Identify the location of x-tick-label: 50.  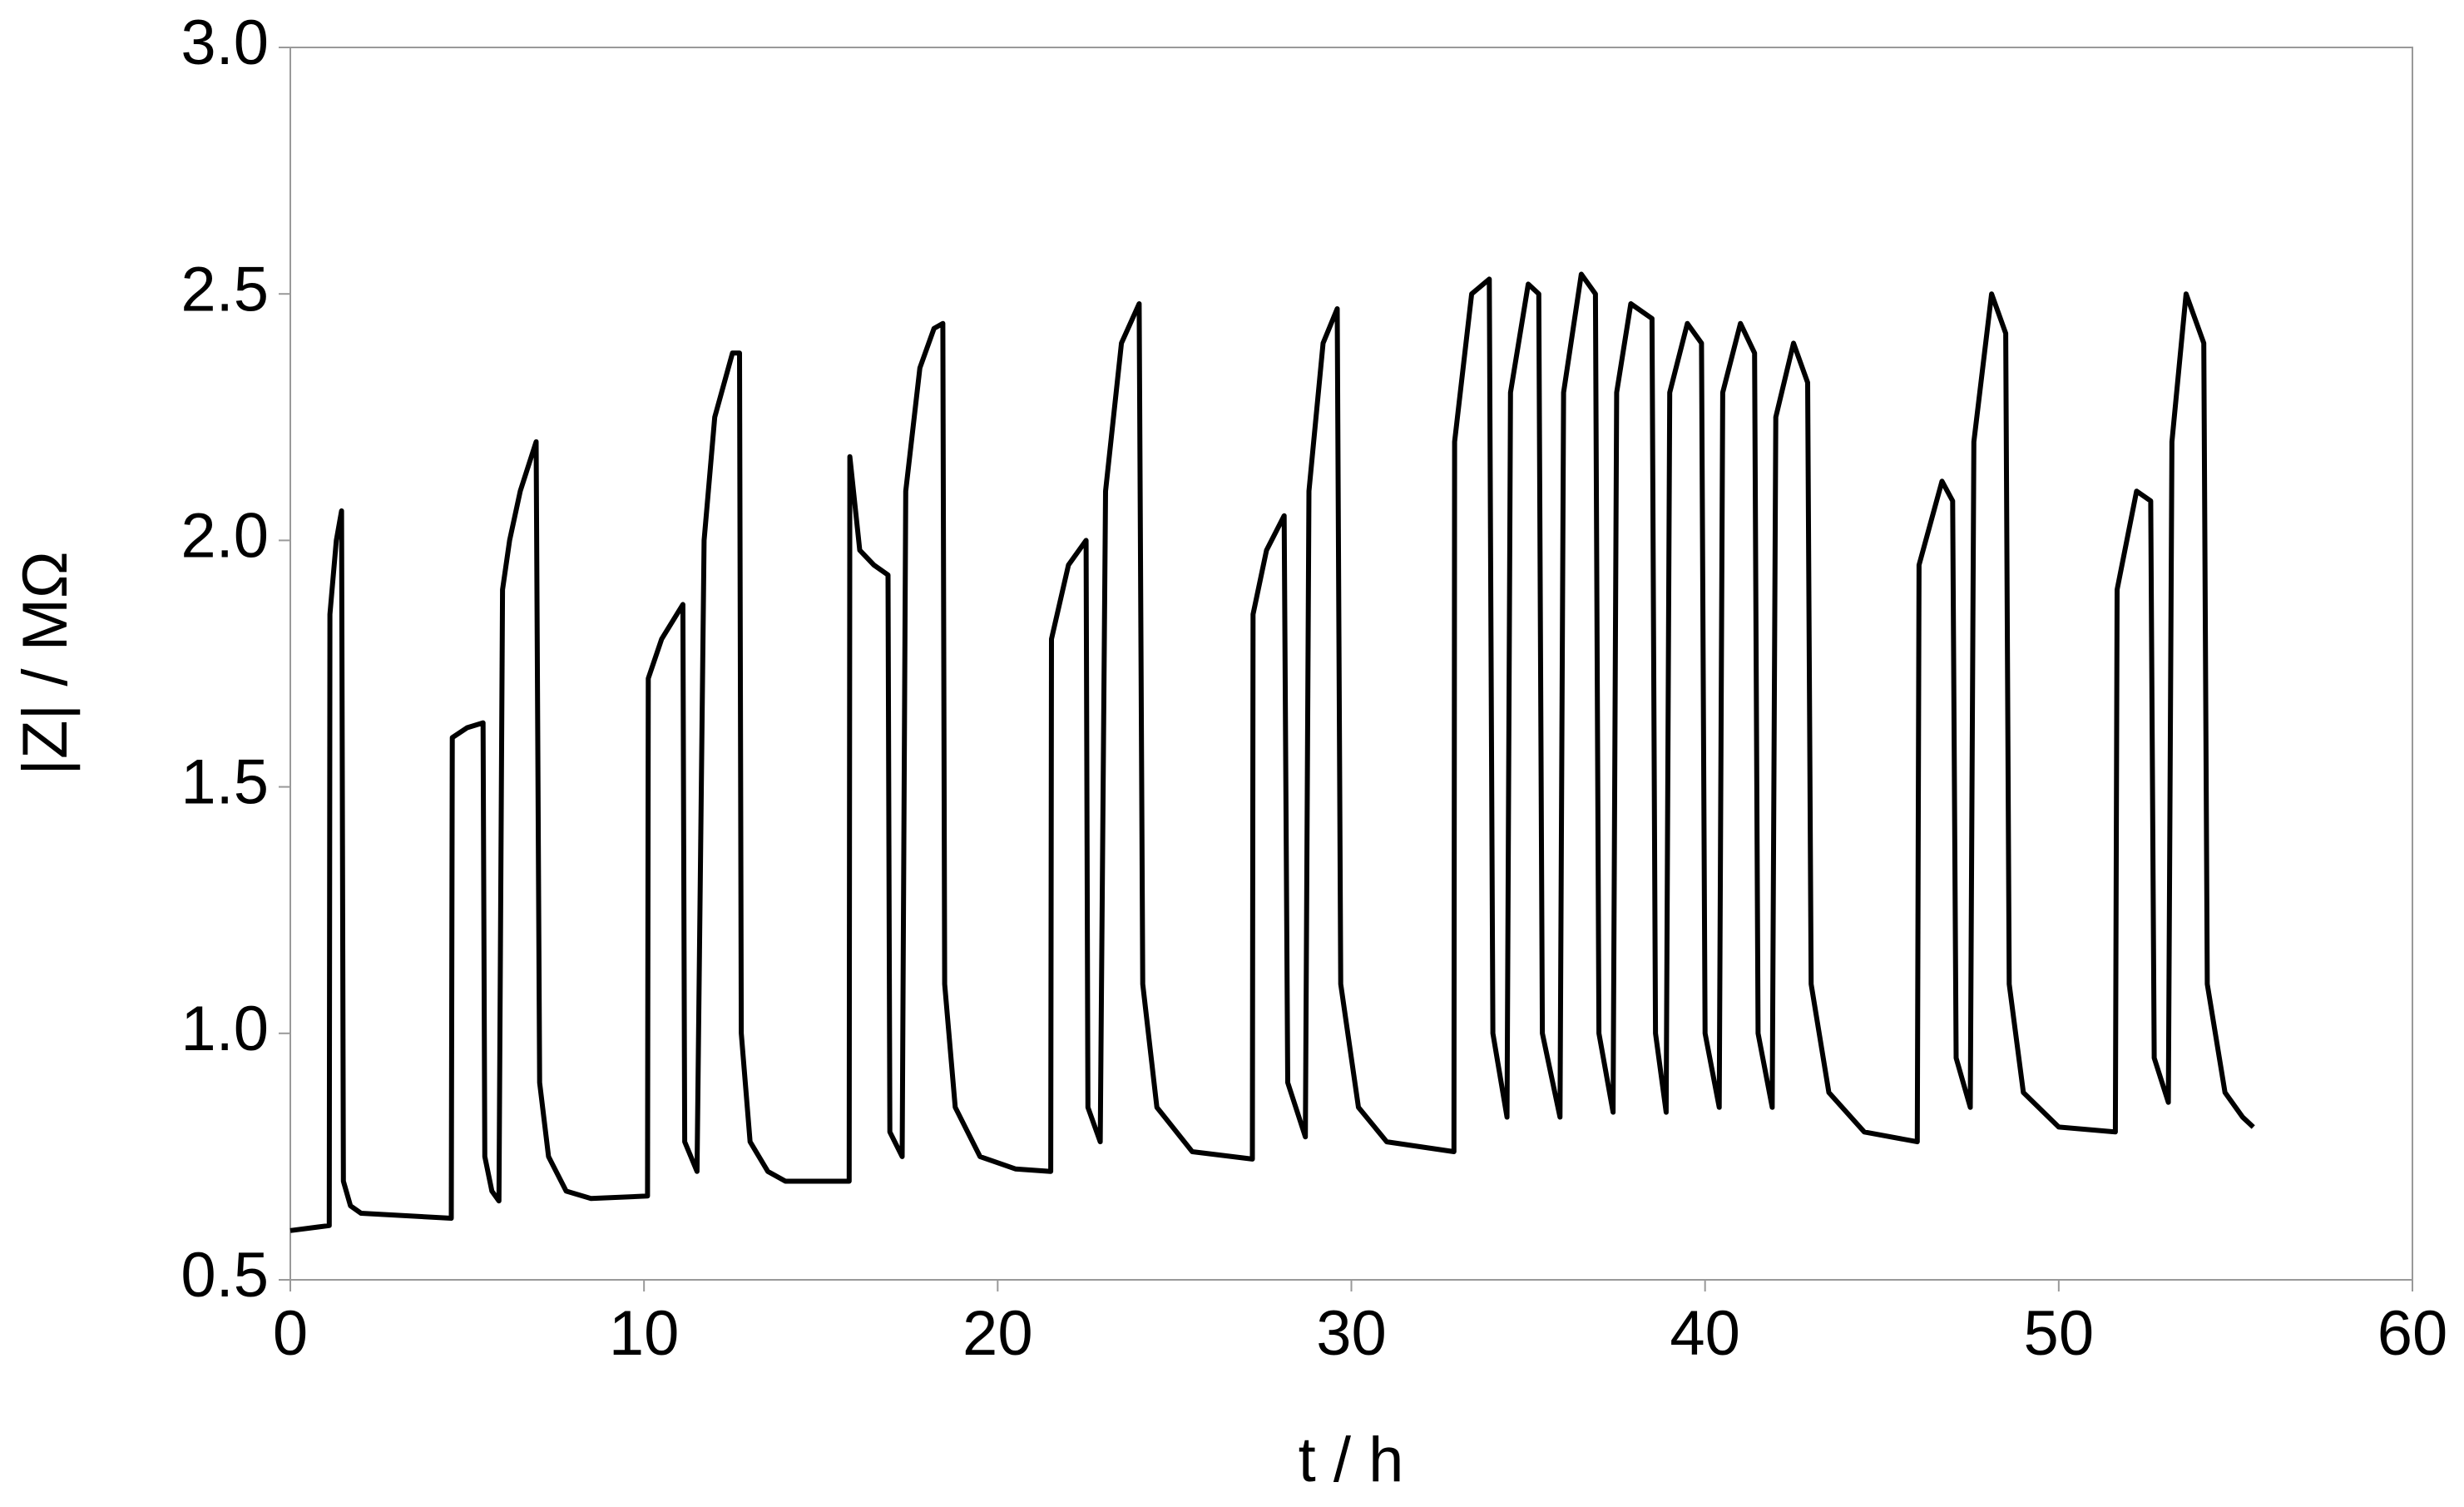
(2059, 1333).